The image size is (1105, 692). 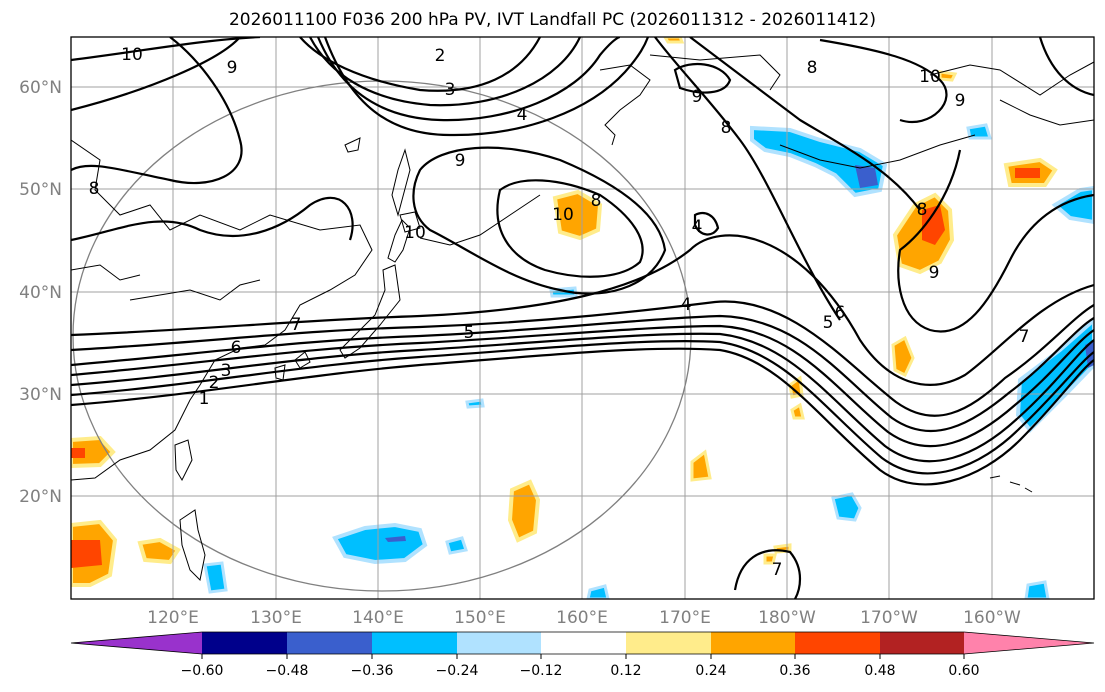 What do you see at coordinates (202, 671) in the screenshot?
I see `colorbar-tick-label: −0.60` at bounding box center [202, 671].